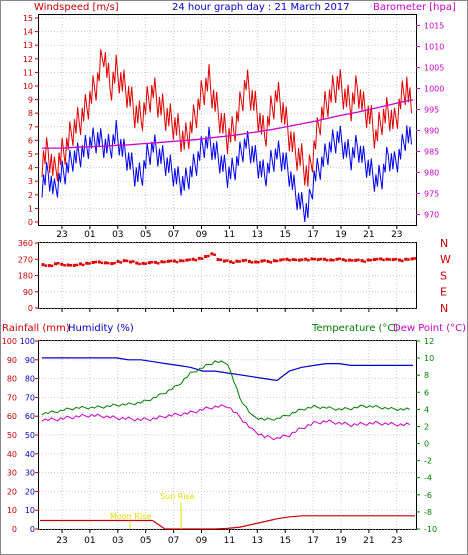 The width and height of the screenshot is (468, 555). Describe the element at coordinates (12, 435) in the screenshot. I see `rain-y-tick-label: 50` at that location.